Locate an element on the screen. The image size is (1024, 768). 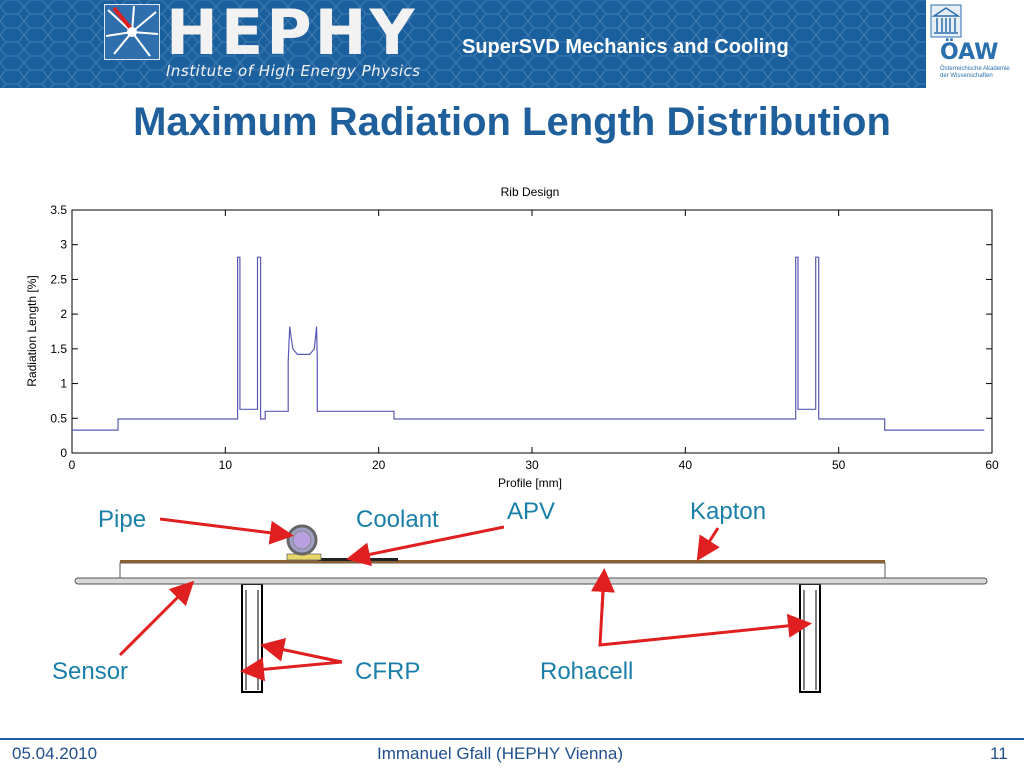
x-tick-label: 60 is located at coordinates (992, 465).